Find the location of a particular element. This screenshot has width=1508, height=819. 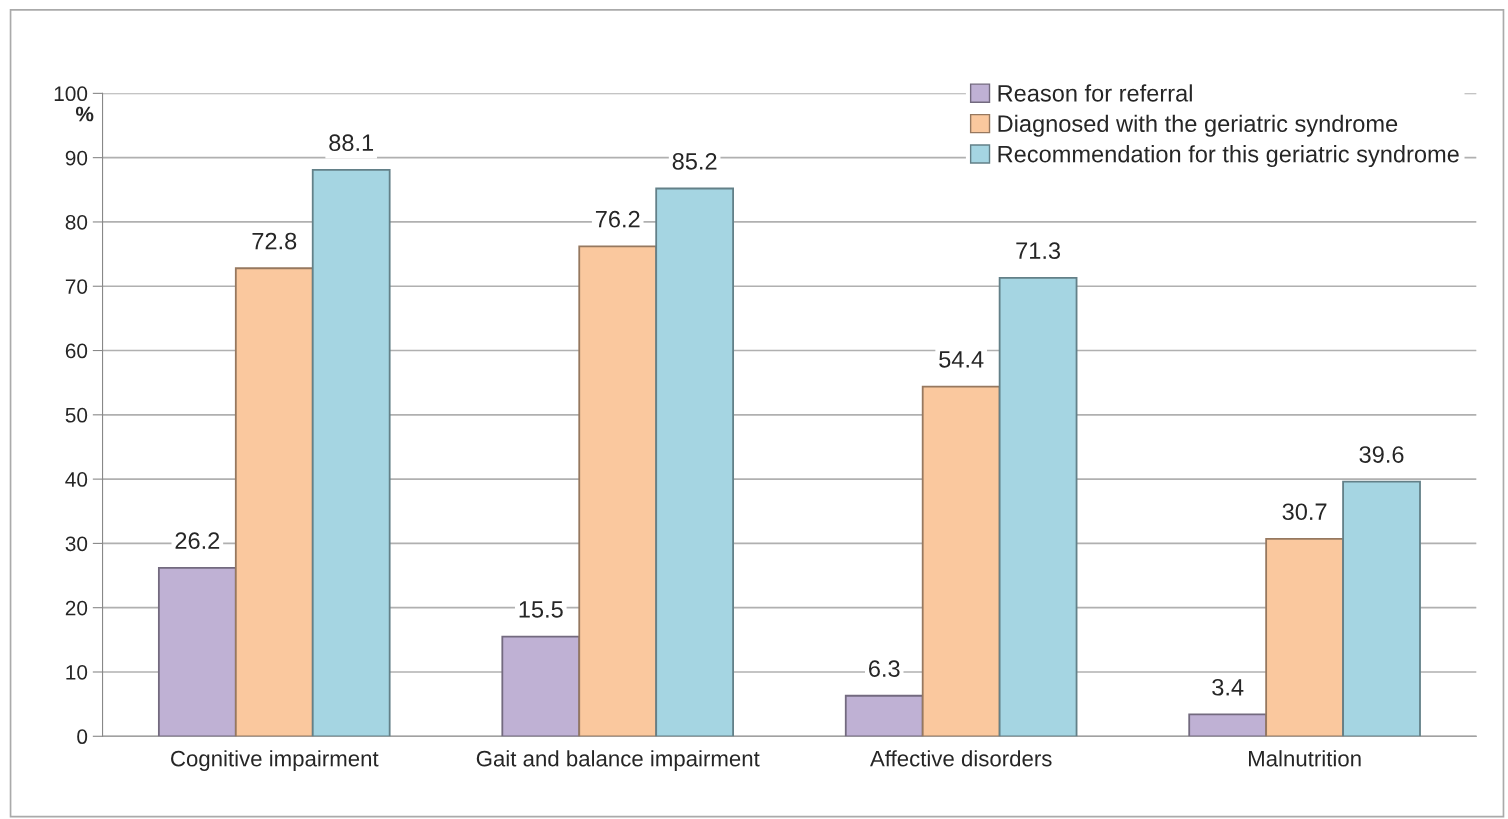

data-label: 15.5 is located at coordinates (541, 609).